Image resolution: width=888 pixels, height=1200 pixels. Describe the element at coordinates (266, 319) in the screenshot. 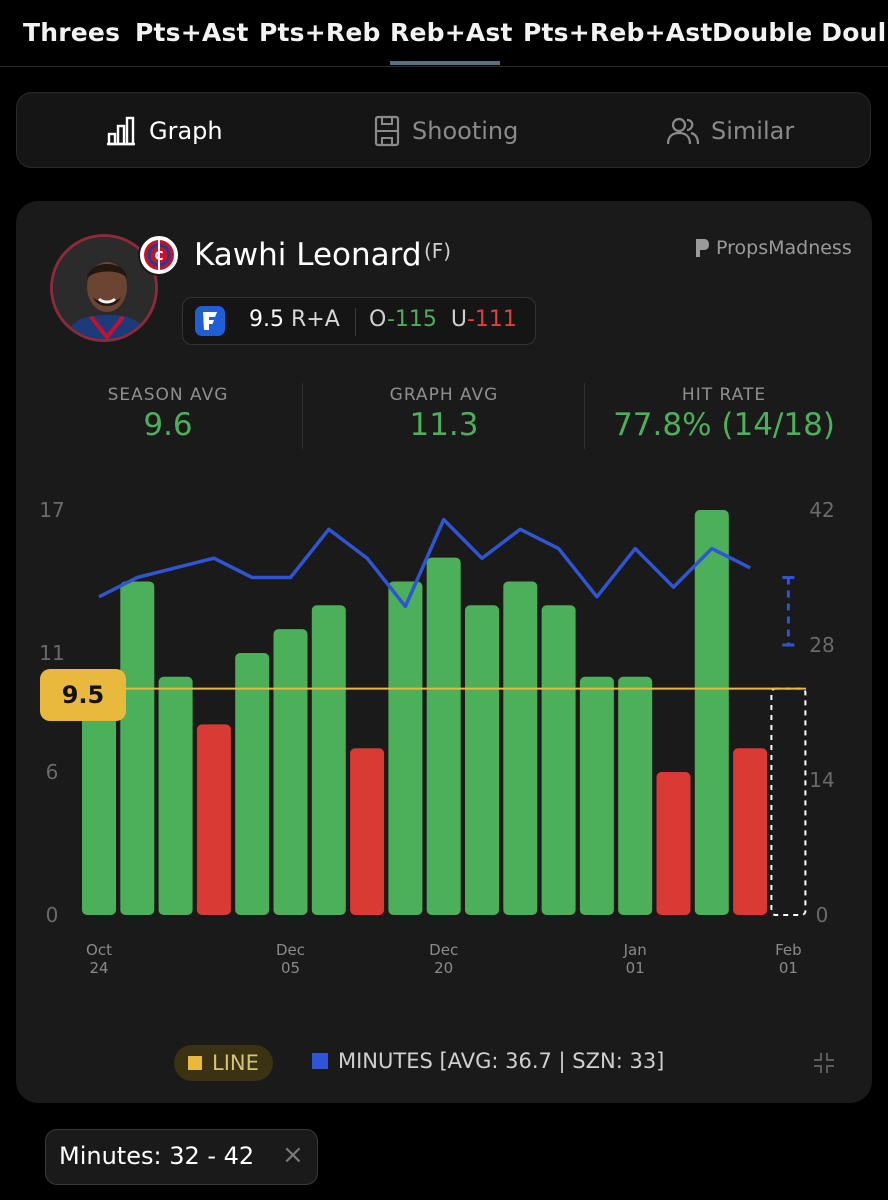

I see `odds-line-value: 9.5` at that location.